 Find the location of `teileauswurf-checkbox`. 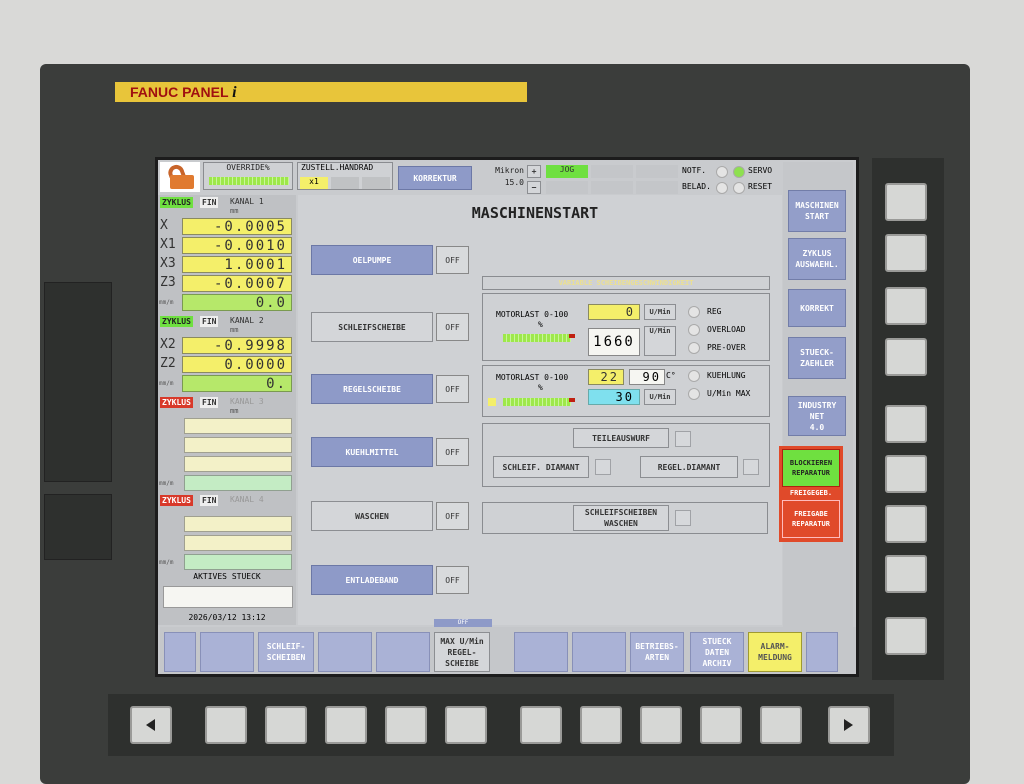

teileauswurf-checkbox is located at coordinates (683, 439).